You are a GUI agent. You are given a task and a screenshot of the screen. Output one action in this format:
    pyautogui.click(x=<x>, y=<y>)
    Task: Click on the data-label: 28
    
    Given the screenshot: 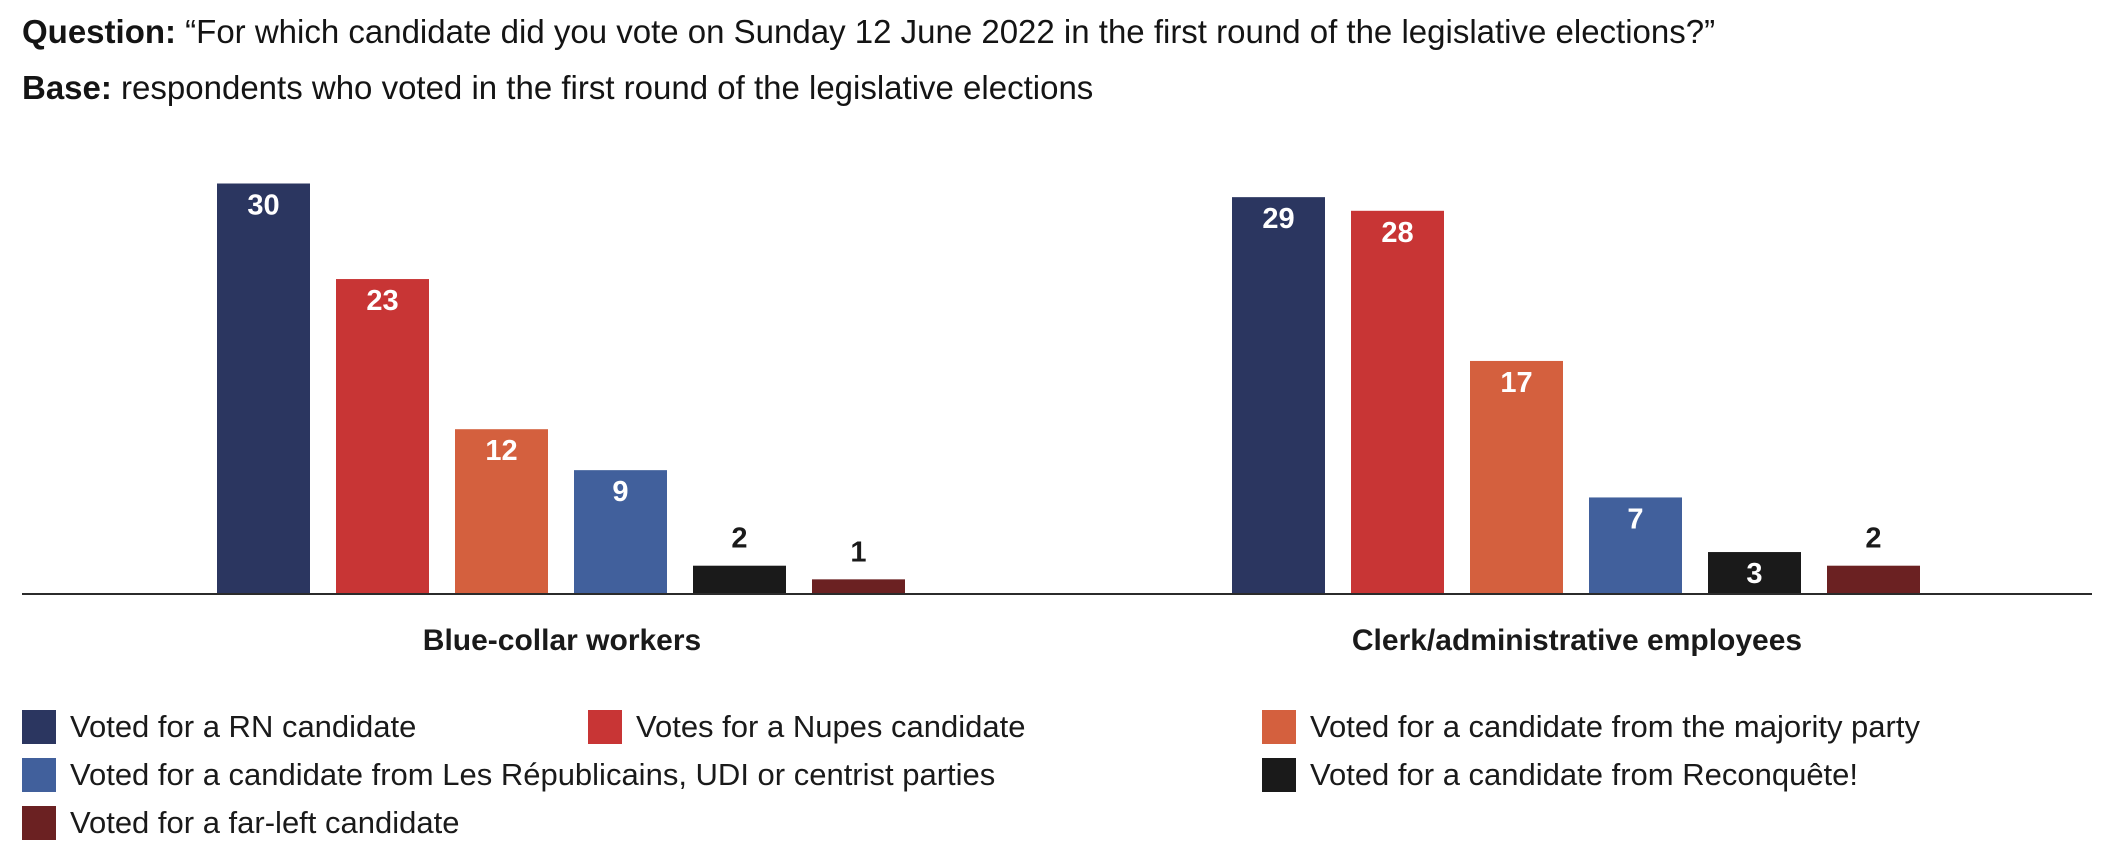 What is the action you would take?
    pyautogui.click(x=1397, y=233)
    